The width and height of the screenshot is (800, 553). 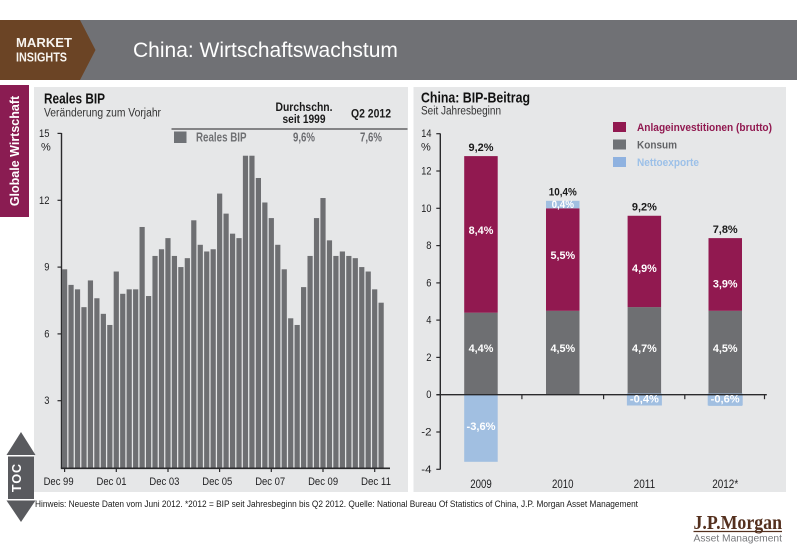 I want to click on svg-text: 0,4%, so click(x=563, y=205).